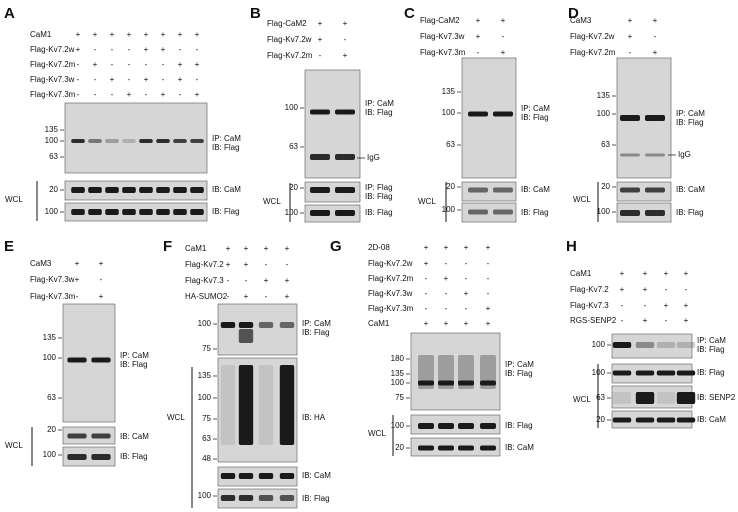  I want to click on mw-marker: 63, so click(450, 144).